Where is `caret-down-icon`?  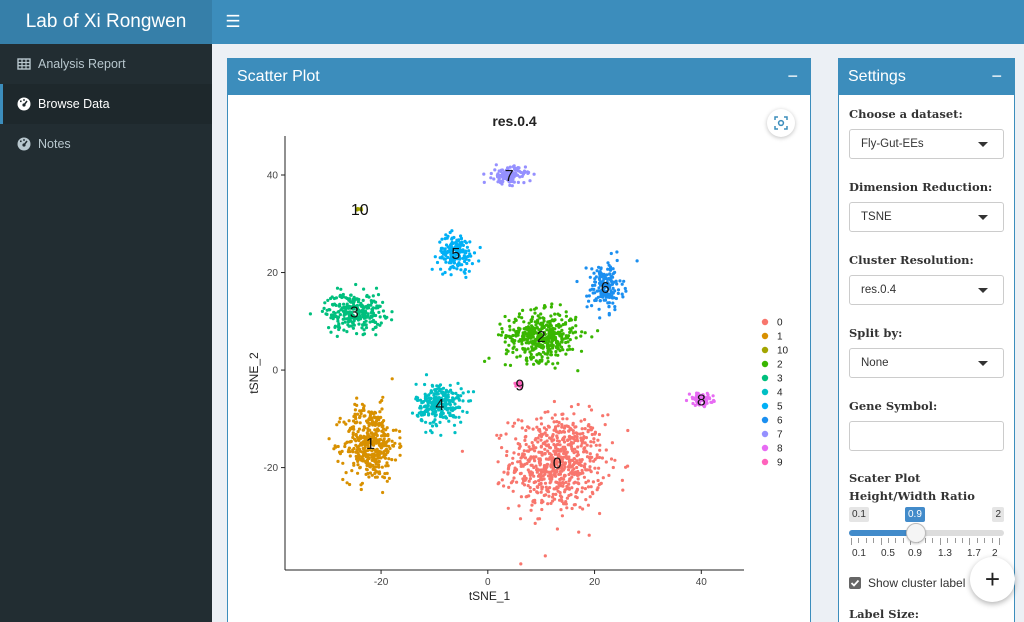
caret-down-icon is located at coordinates (983, 217).